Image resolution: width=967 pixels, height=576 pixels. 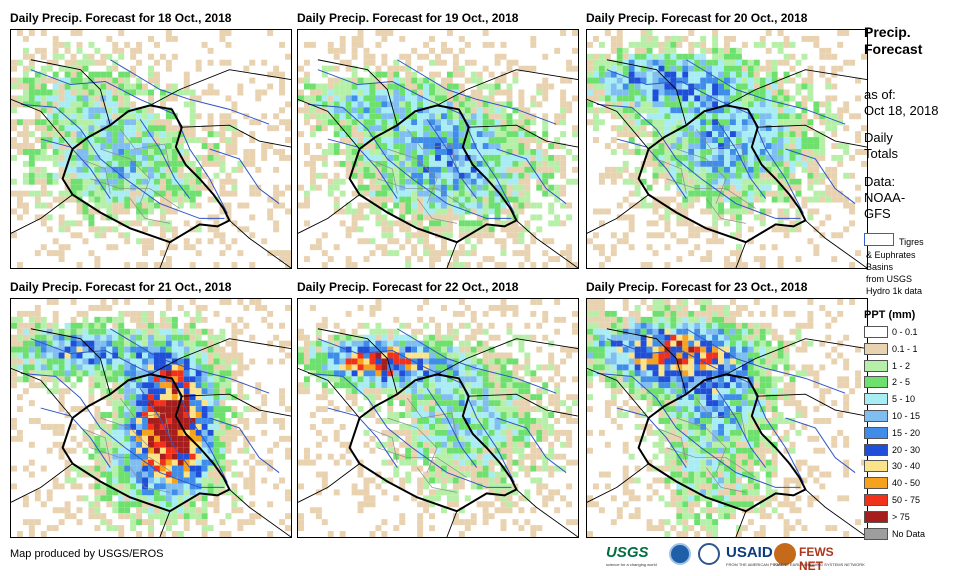 What do you see at coordinates (881, 153) in the screenshot?
I see `period-line2: Totals` at bounding box center [881, 153].